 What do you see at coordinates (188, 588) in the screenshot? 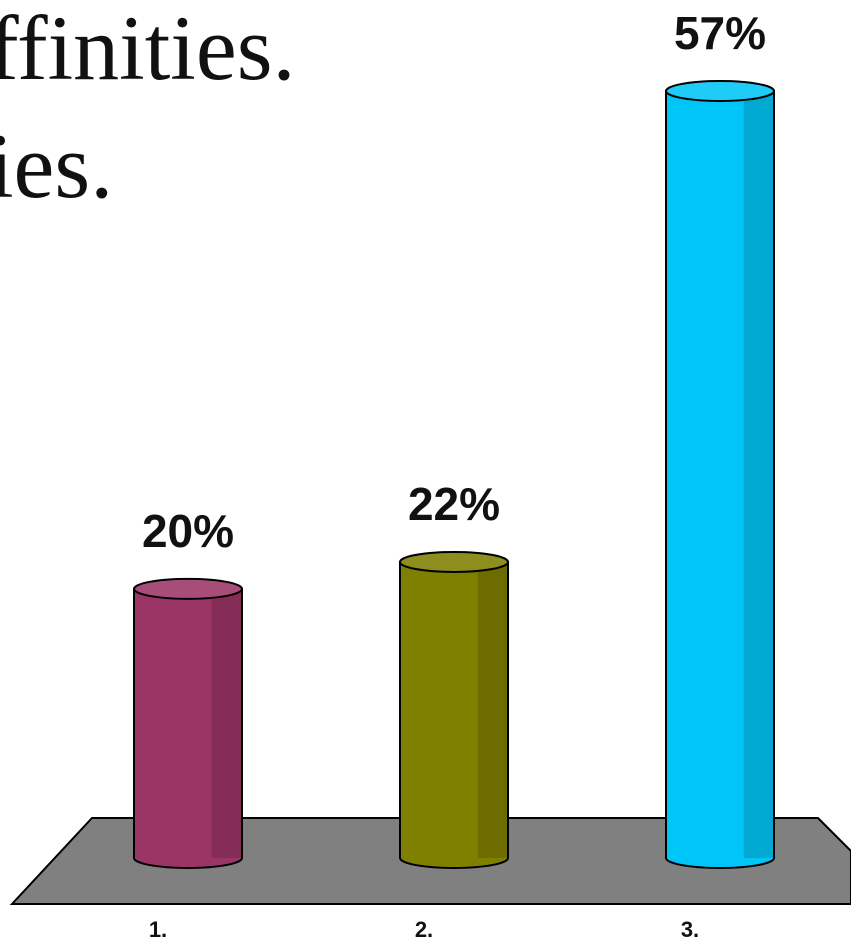
I see `bar-1-top` at bounding box center [188, 588].